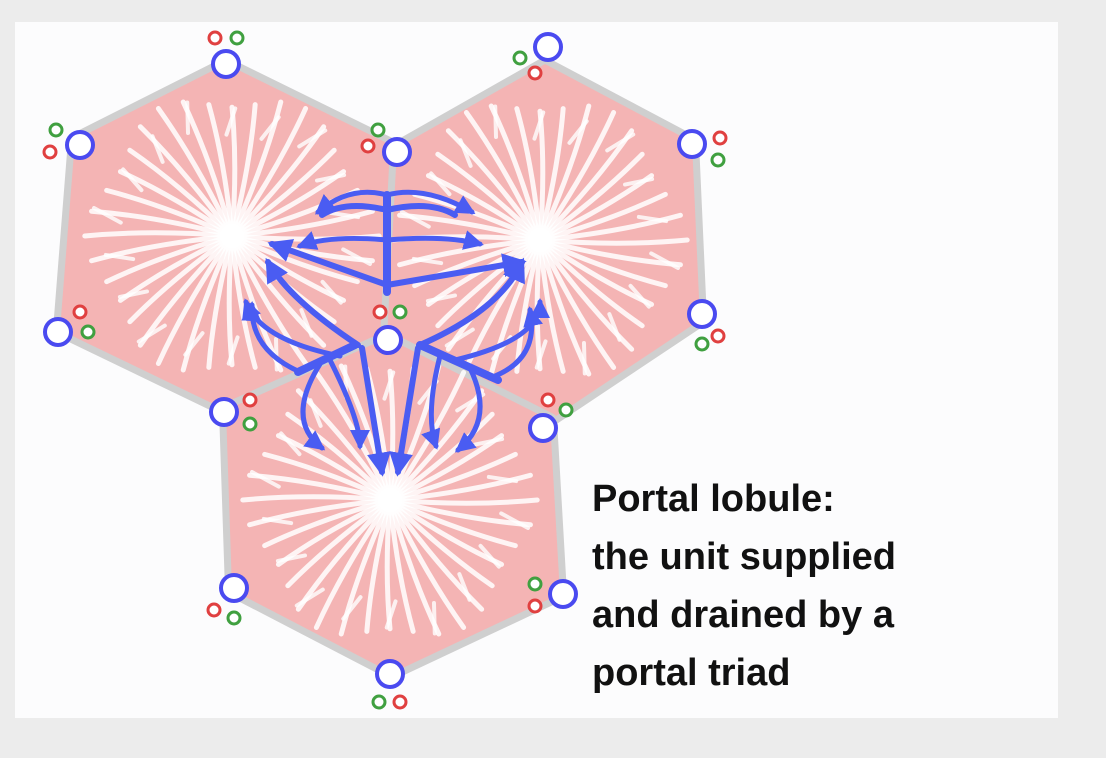 The image size is (1106, 758). I want to click on portal-flow-arrows, so click(395, 333).